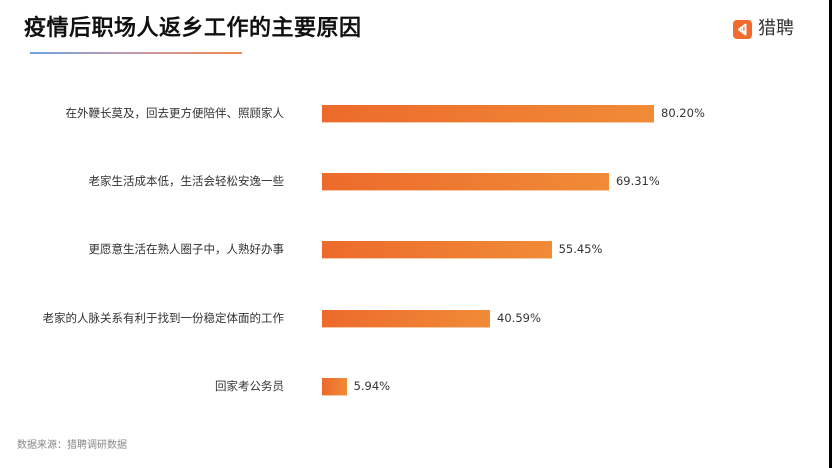  What do you see at coordinates (186, 181) in the screenshot?
I see `category-label: 老家生活成本低，生活会轻松安逸一些` at bounding box center [186, 181].